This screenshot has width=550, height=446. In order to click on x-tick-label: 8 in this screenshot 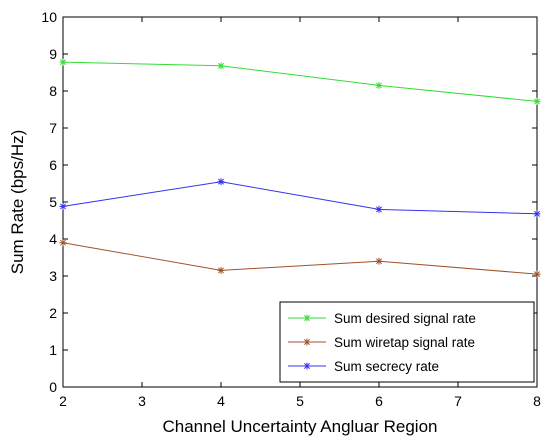, I will do `click(537, 401)`.